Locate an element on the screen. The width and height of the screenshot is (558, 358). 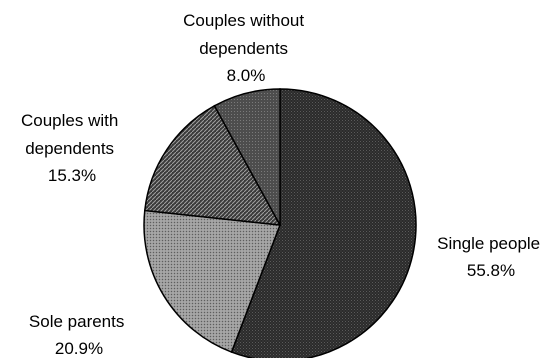
slice-label-couples-without-dependents-line-2: dependents is located at coordinates (243, 48).